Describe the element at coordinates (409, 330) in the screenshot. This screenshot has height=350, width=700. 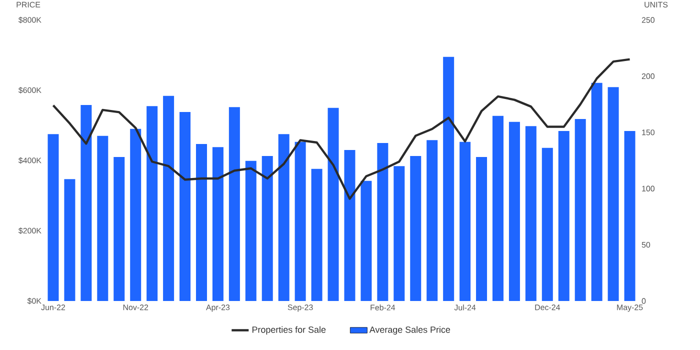
I see `legend-label: Average Sales Price` at that location.